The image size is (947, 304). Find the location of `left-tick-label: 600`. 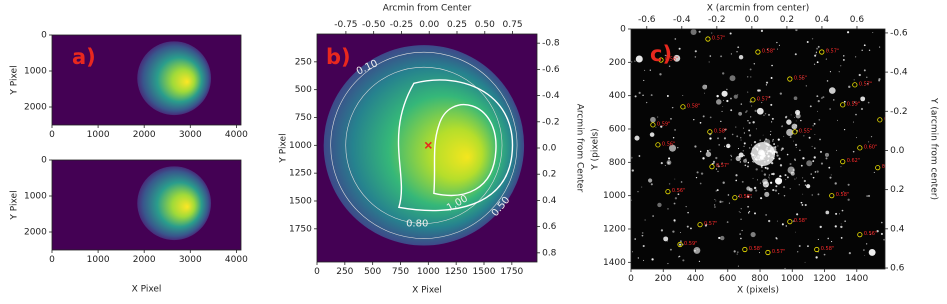

left-tick-label: 600 is located at coordinates (617, 130).